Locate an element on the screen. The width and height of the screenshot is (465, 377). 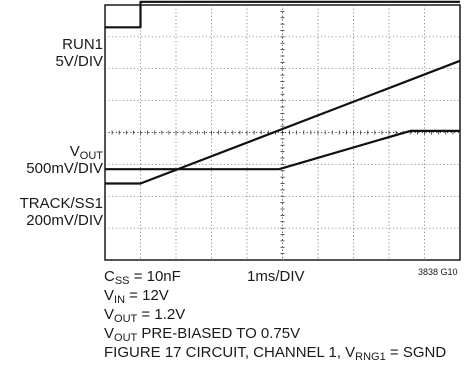
run1-trace is located at coordinates (282, 14).